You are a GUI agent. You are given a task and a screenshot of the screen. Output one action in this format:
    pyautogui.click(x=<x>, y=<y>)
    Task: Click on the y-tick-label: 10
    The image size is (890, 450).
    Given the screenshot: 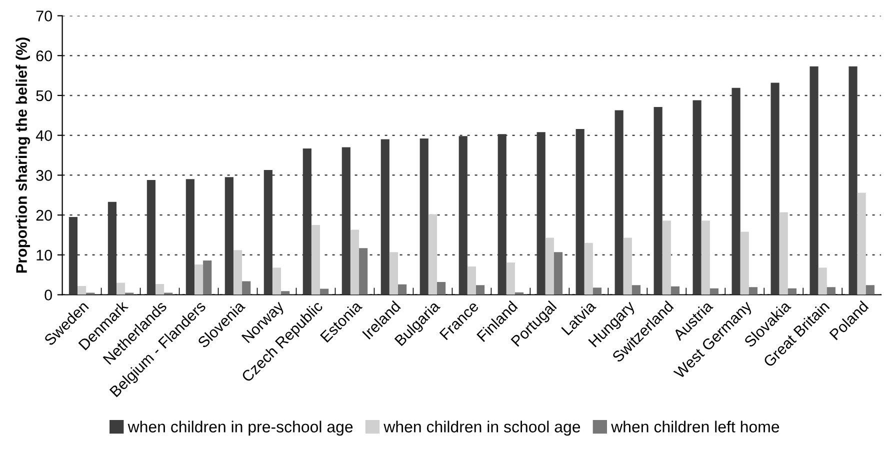 What is the action you would take?
    pyautogui.click(x=44, y=255)
    